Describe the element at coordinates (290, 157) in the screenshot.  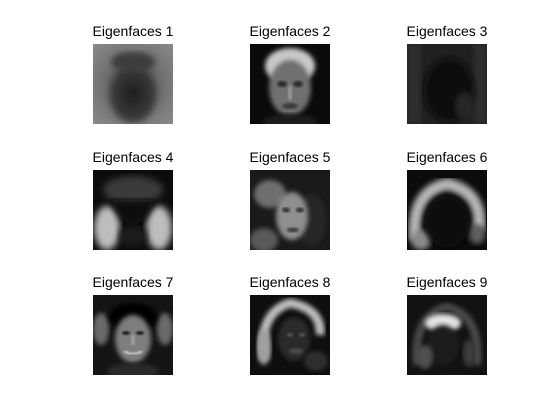
I see `eigenface-title-5: Eigenfaces 5` at that location.